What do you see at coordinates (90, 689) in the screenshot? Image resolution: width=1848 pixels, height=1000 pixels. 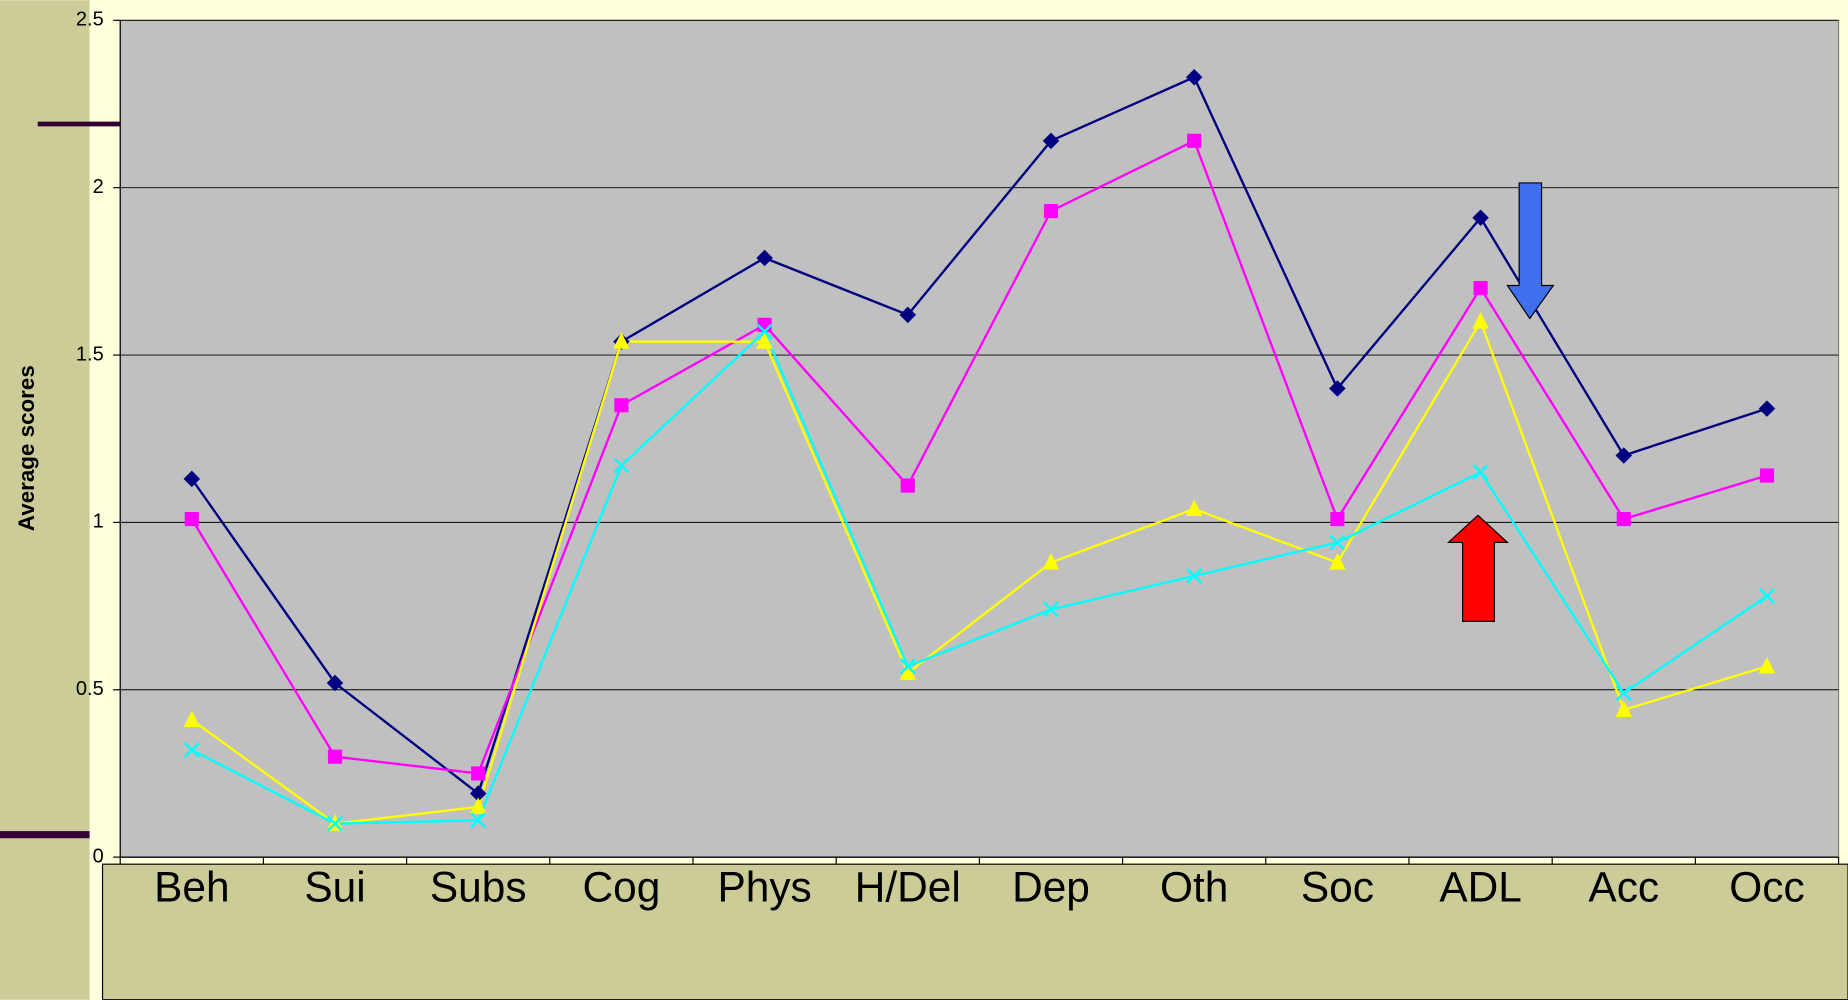 I see `y-tick-label: 0.5` at bounding box center [90, 689].